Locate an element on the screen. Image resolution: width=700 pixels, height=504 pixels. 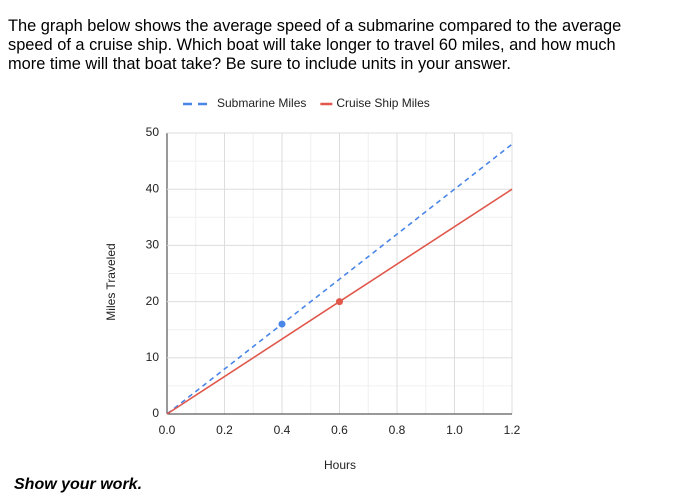
x-tick-label: 0.4 is located at coordinates (282, 430).